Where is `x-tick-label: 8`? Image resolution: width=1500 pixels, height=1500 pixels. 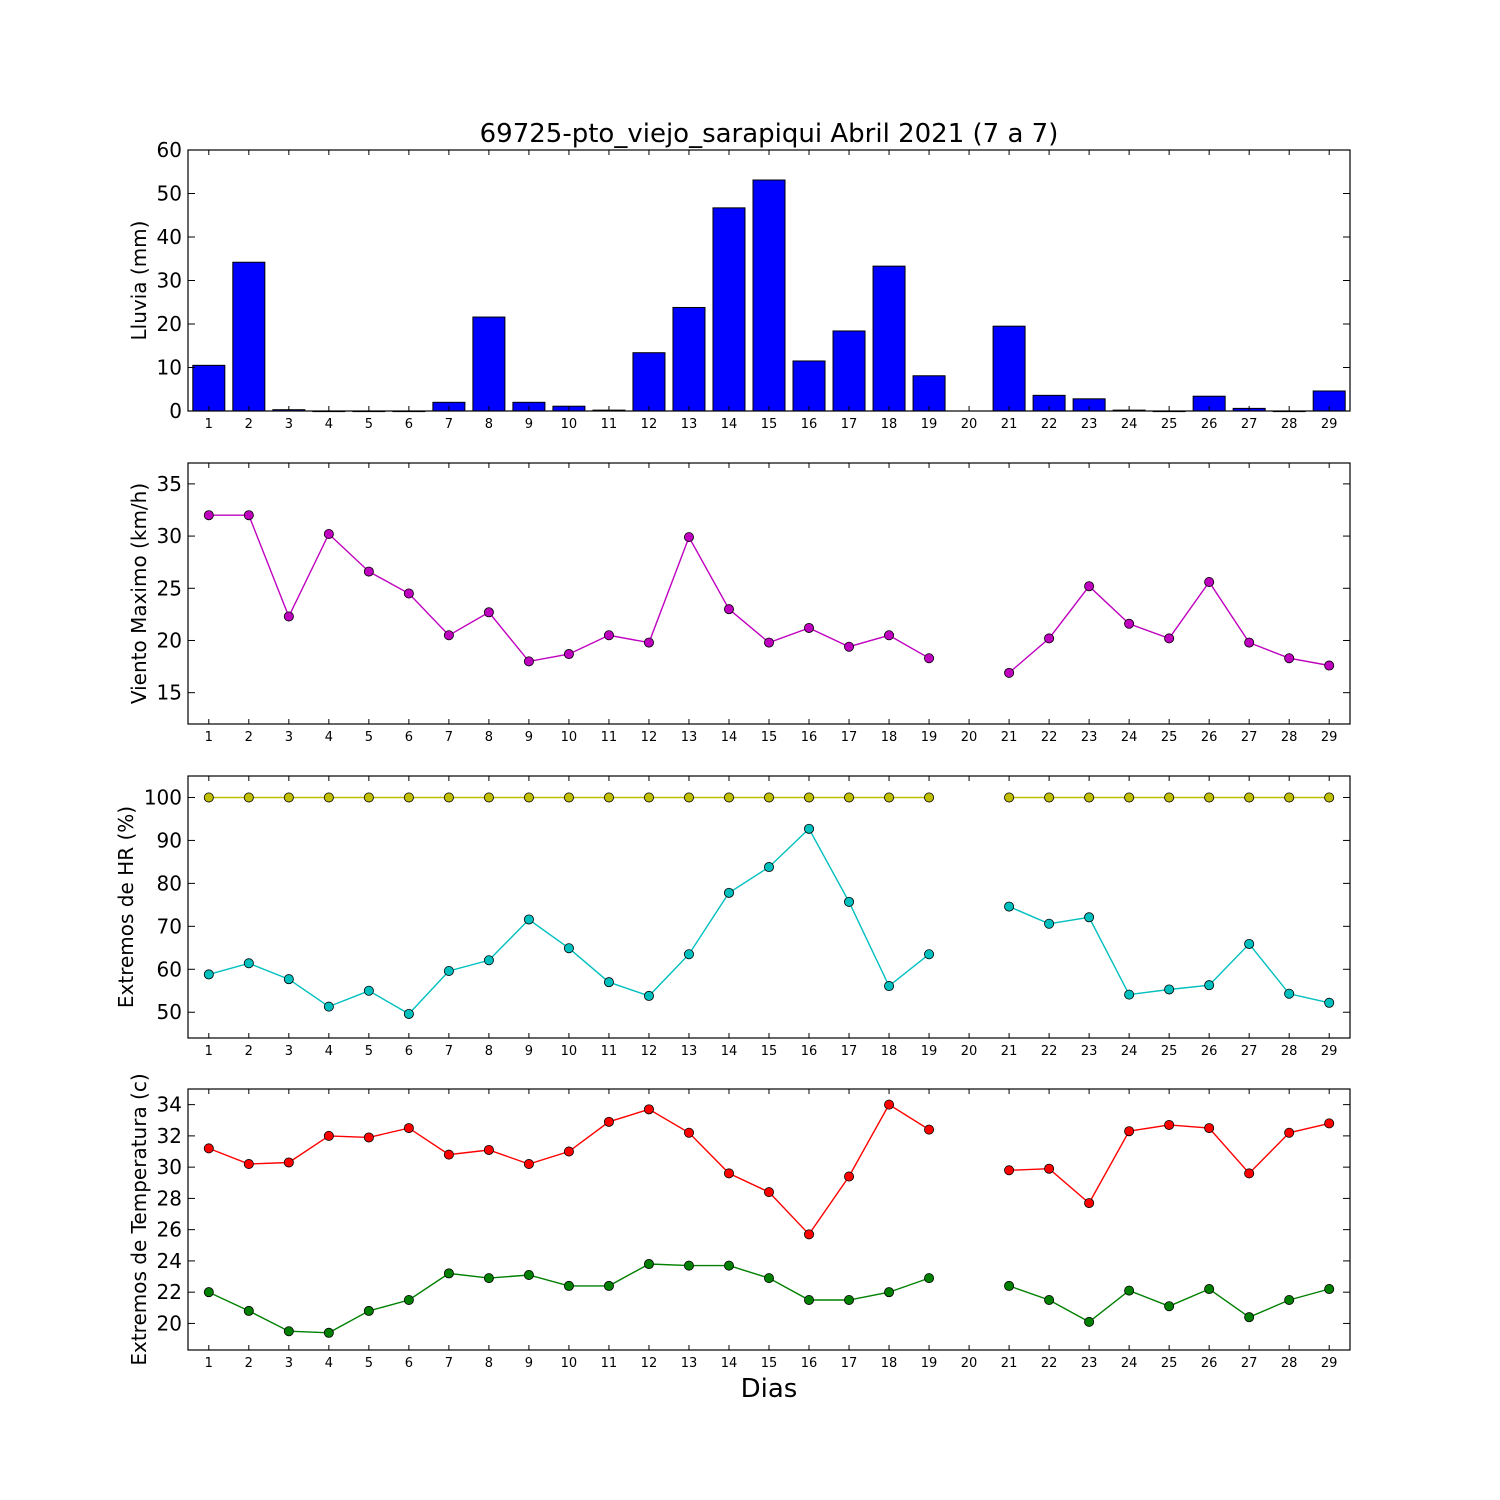
x-tick-label: 8 is located at coordinates (489, 1051).